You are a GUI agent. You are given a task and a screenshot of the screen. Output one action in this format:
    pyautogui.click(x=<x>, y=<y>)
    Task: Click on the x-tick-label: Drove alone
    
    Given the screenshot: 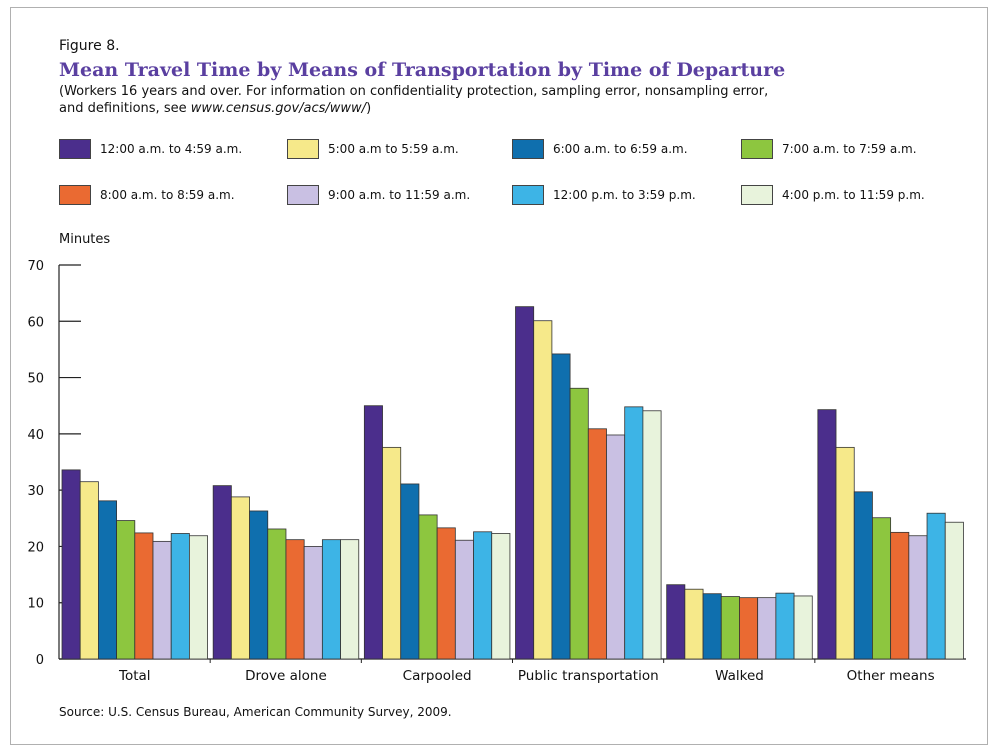 What is the action you would take?
    pyautogui.click(x=286, y=676)
    